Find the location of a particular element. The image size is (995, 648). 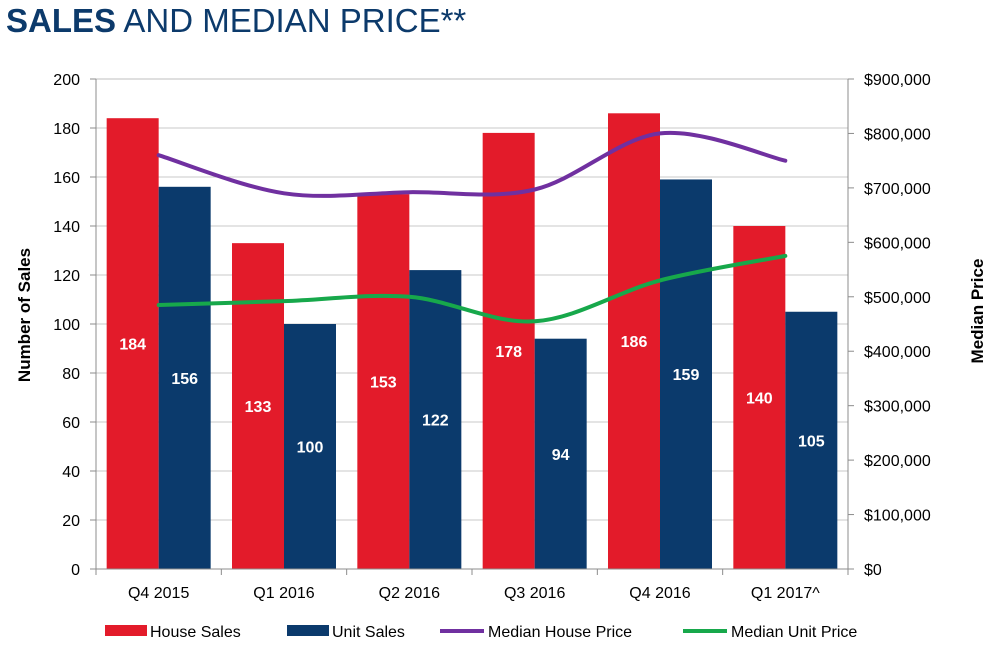

bar-data-label: 153 is located at coordinates (383, 383).